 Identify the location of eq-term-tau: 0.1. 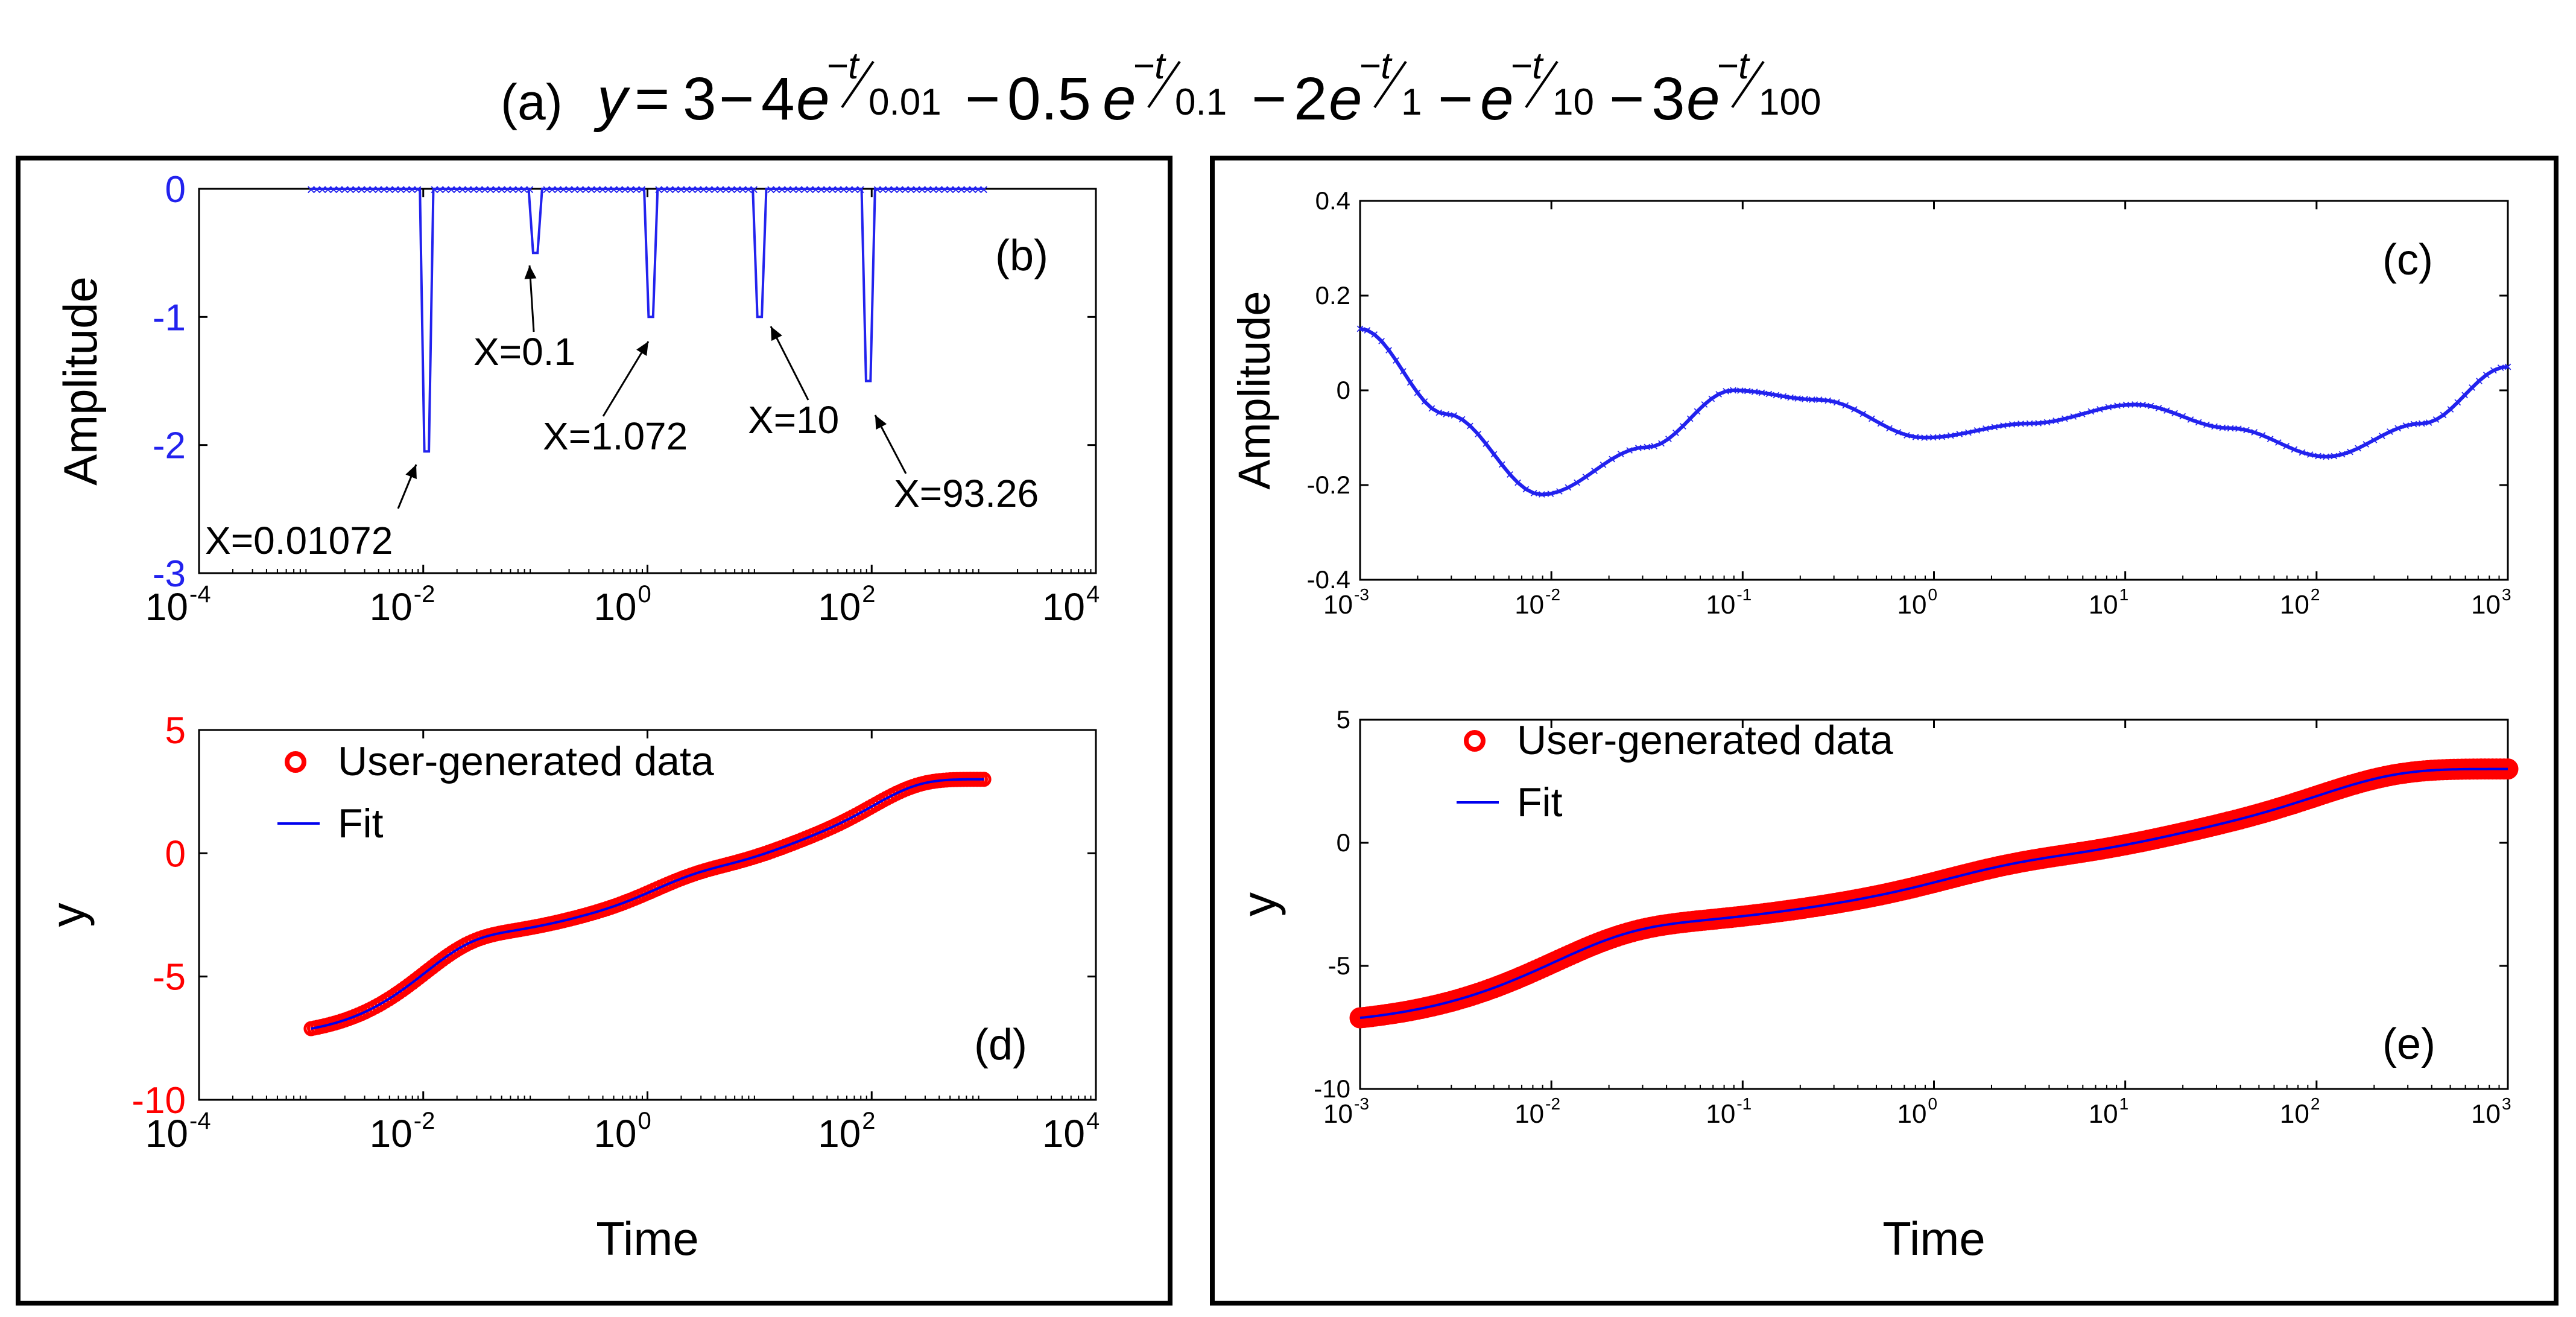
(1201, 102).